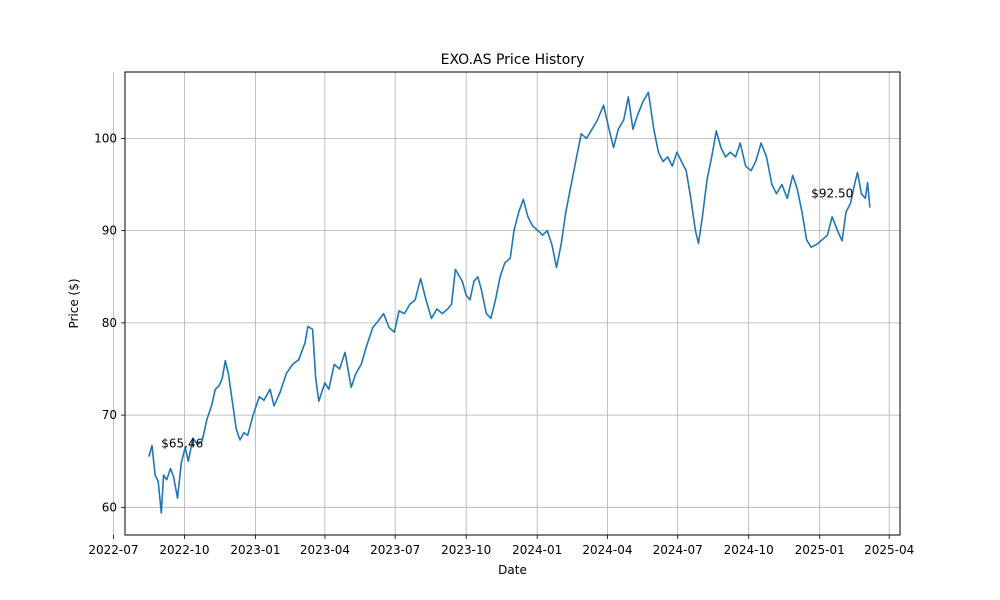 This screenshot has width=1000, height=600. Describe the element at coordinates (109, 231) in the screenshot. I see `y-tick-label: 90` at that location.